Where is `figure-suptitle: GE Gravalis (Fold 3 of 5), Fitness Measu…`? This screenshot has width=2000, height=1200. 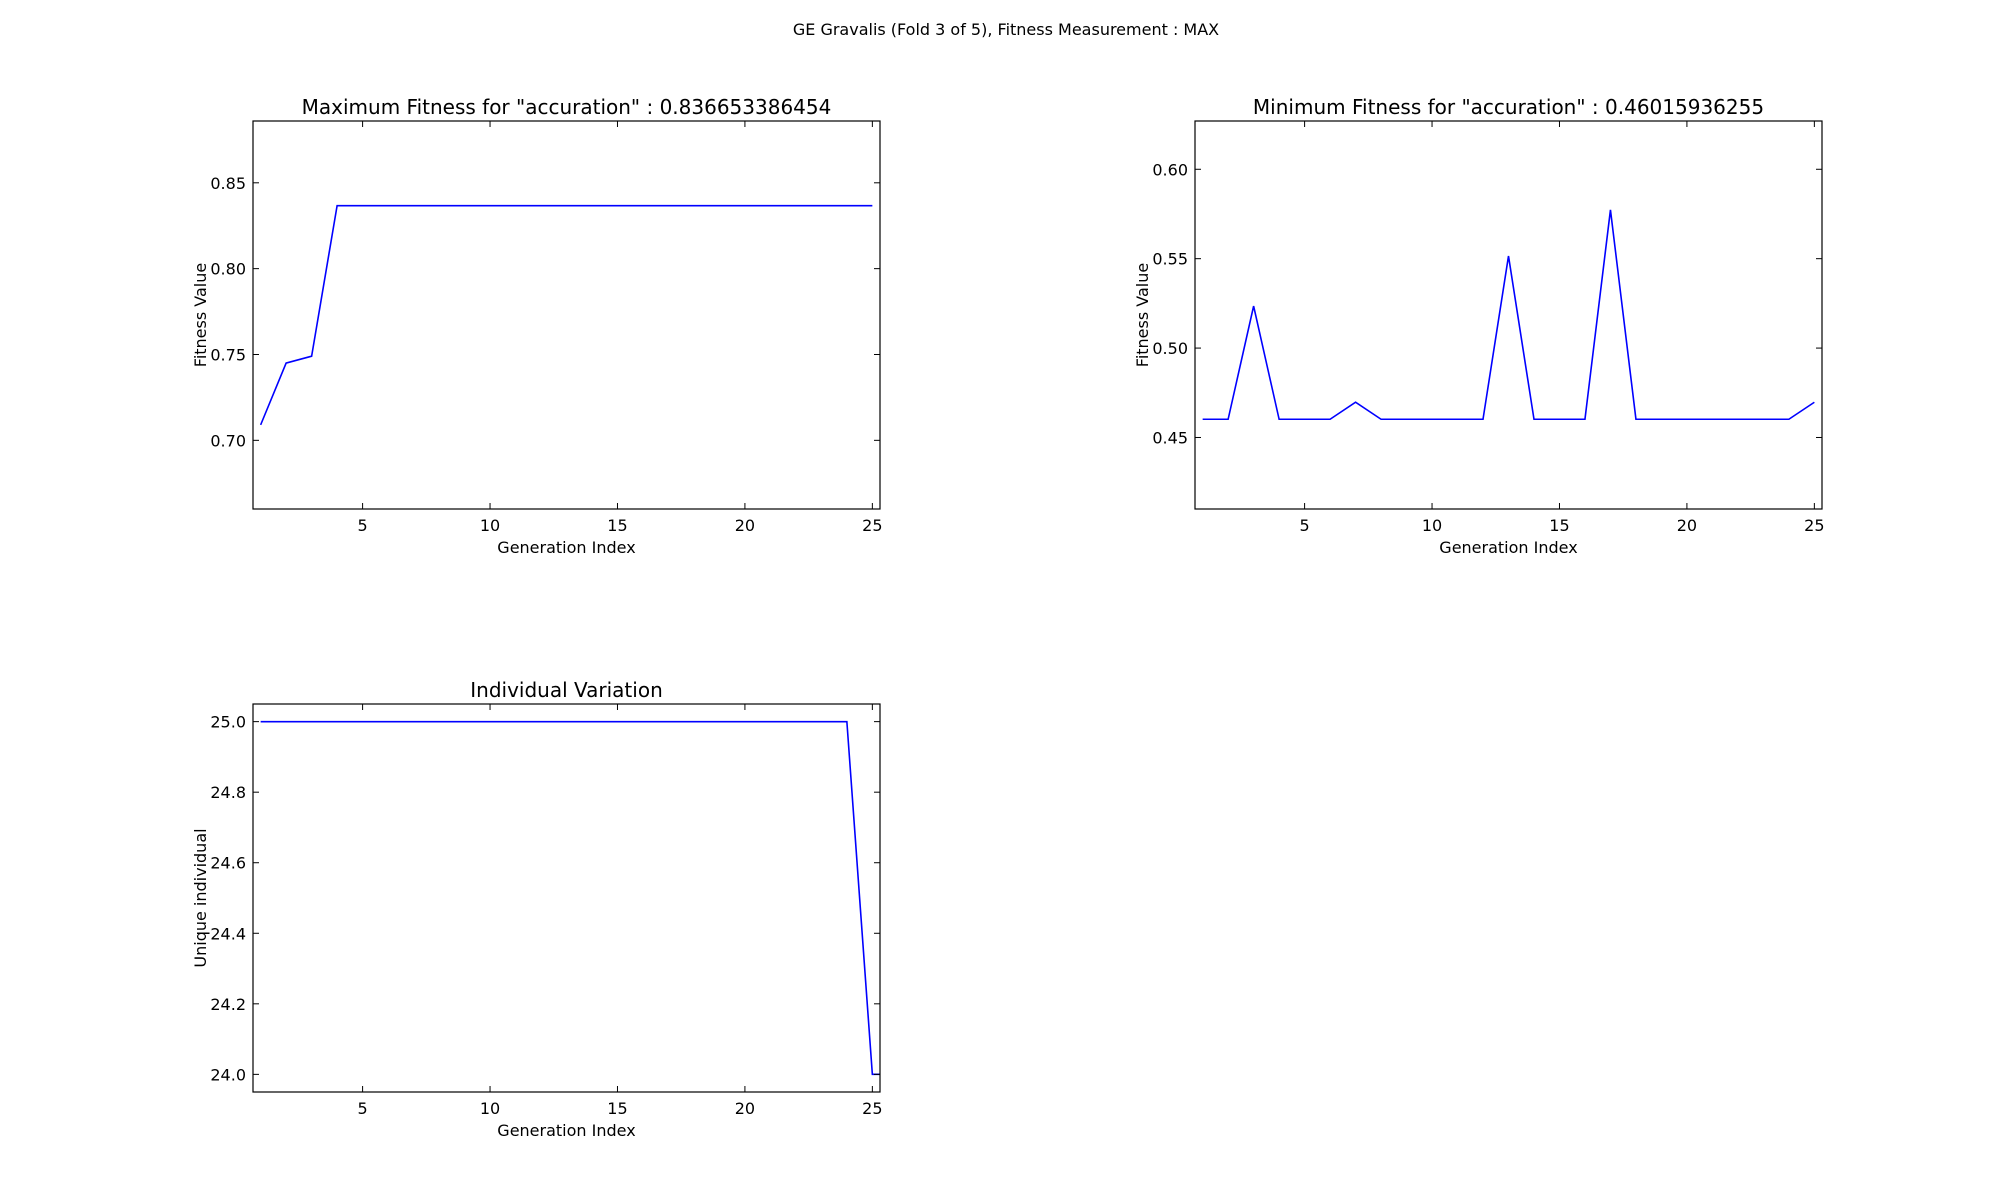 figure-suptitle: GE Gravalis (Fold 3 of 5), Fitness Measu… is located at coordinates (1006, 29).